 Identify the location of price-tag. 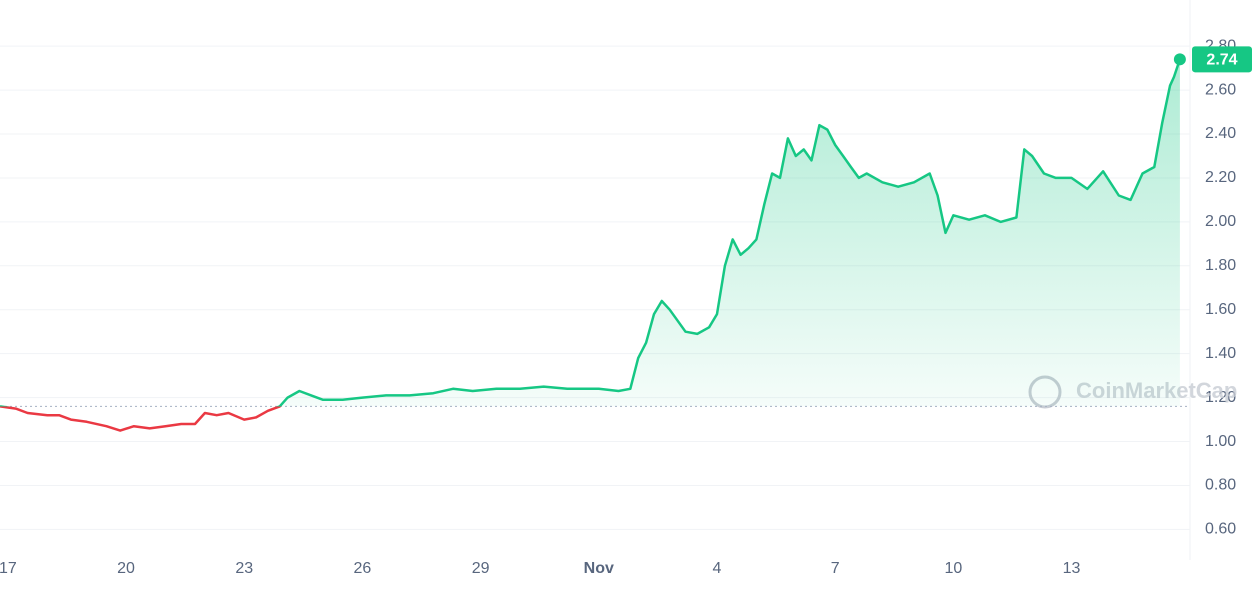
(1222, 59).